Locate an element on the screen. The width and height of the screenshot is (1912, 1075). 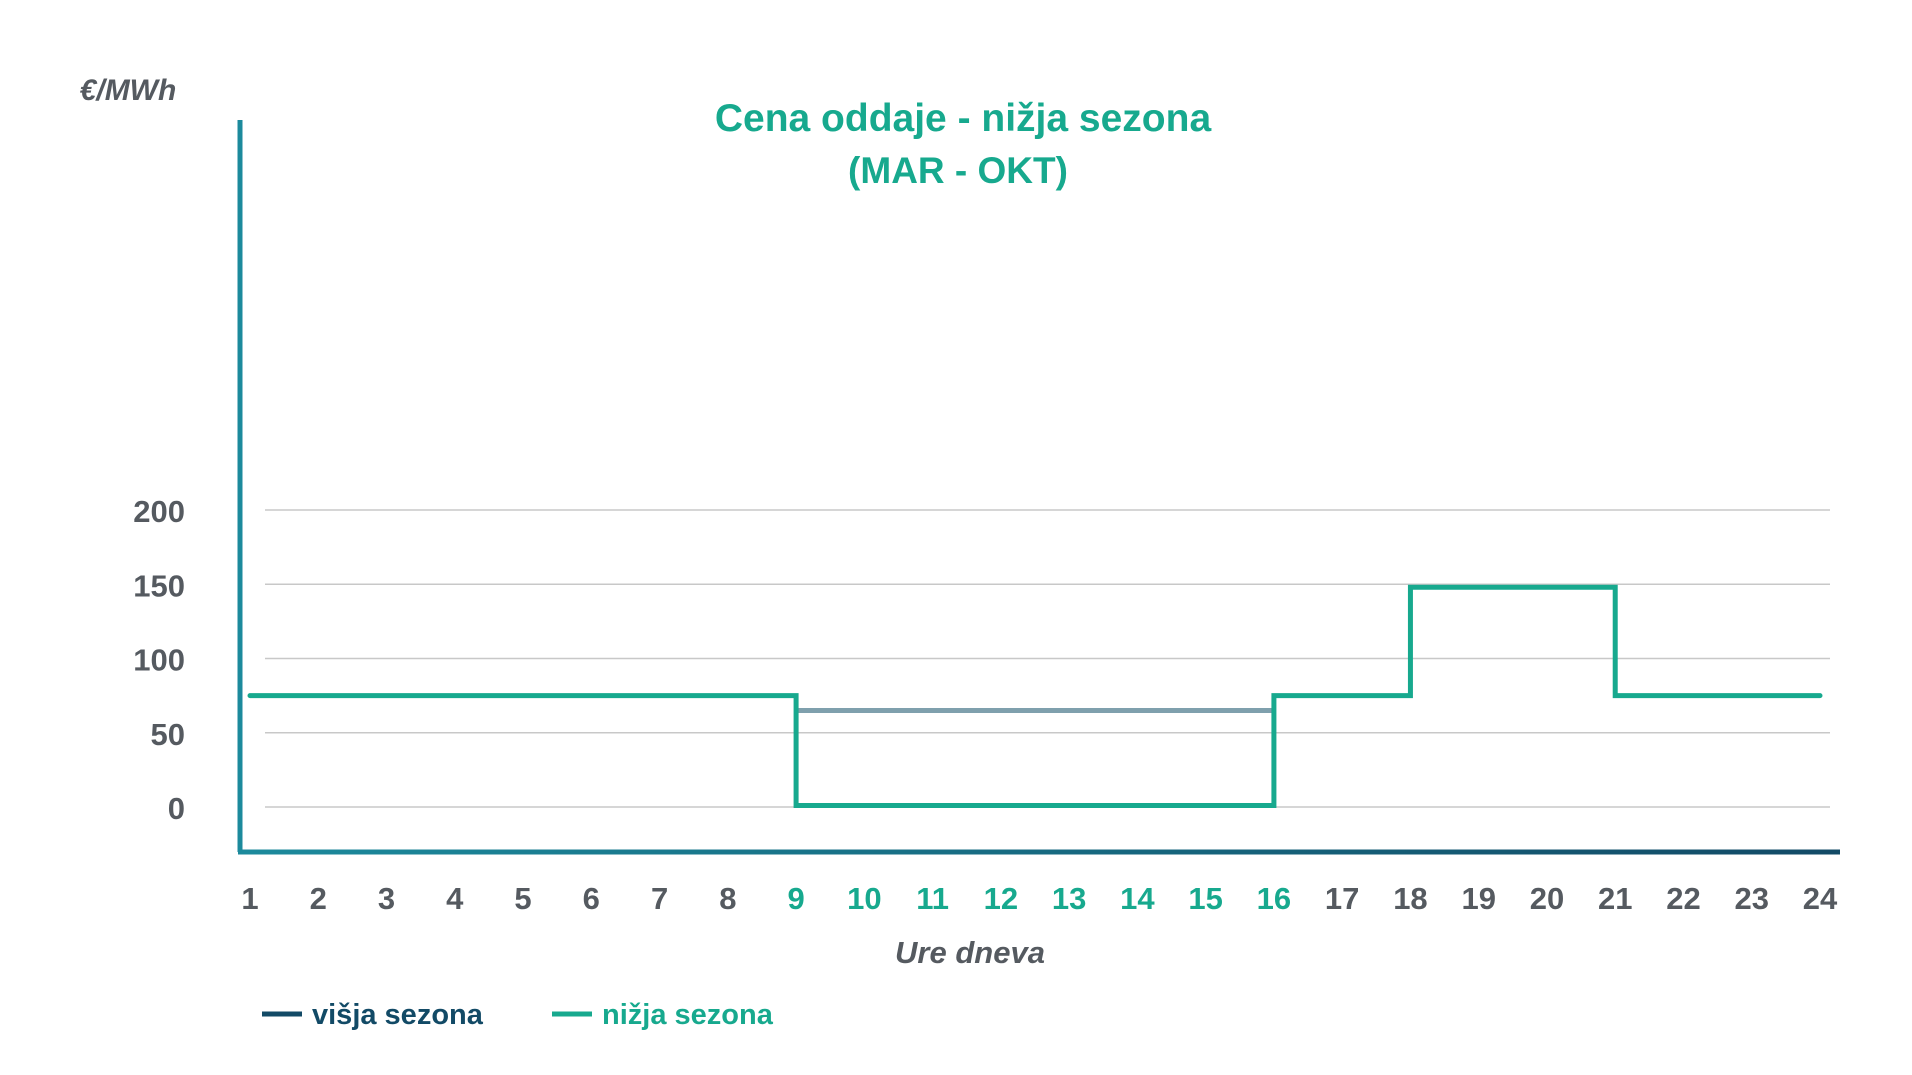
x-tick-label: 23 is located at coordinates (1751, 898).